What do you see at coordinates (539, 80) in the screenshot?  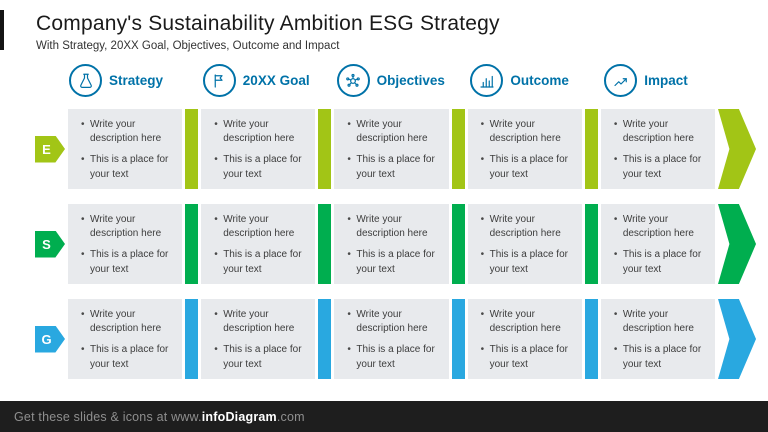 I see `column-label: Outcome` at bounding box center [539, 80].